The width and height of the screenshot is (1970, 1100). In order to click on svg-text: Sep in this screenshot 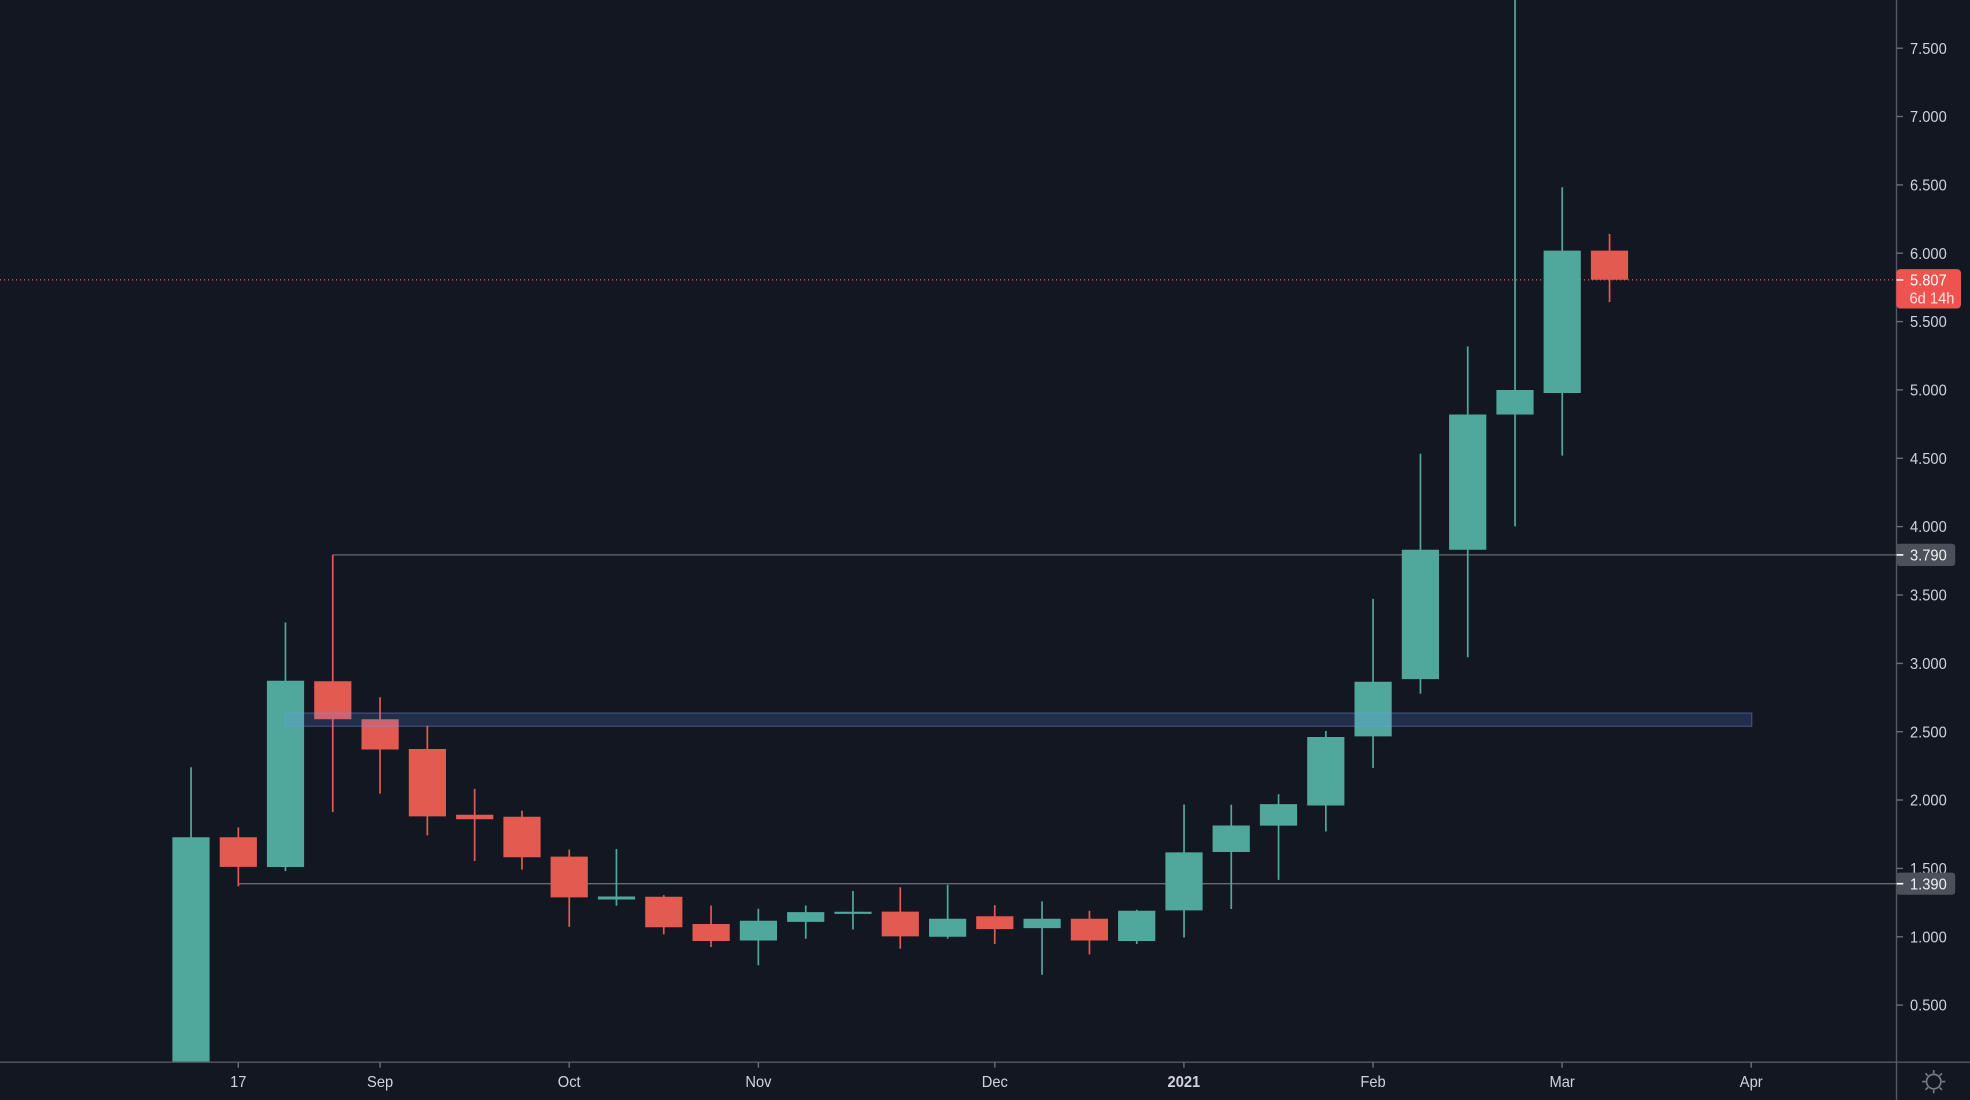, I will do `click(380, 1083)`.